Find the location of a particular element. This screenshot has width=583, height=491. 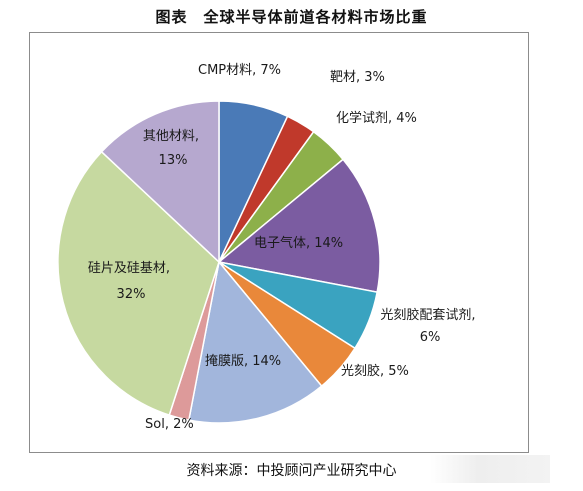

slice-label-photoresist: 光刻胶, 5% is located at coordinates (375, 371).